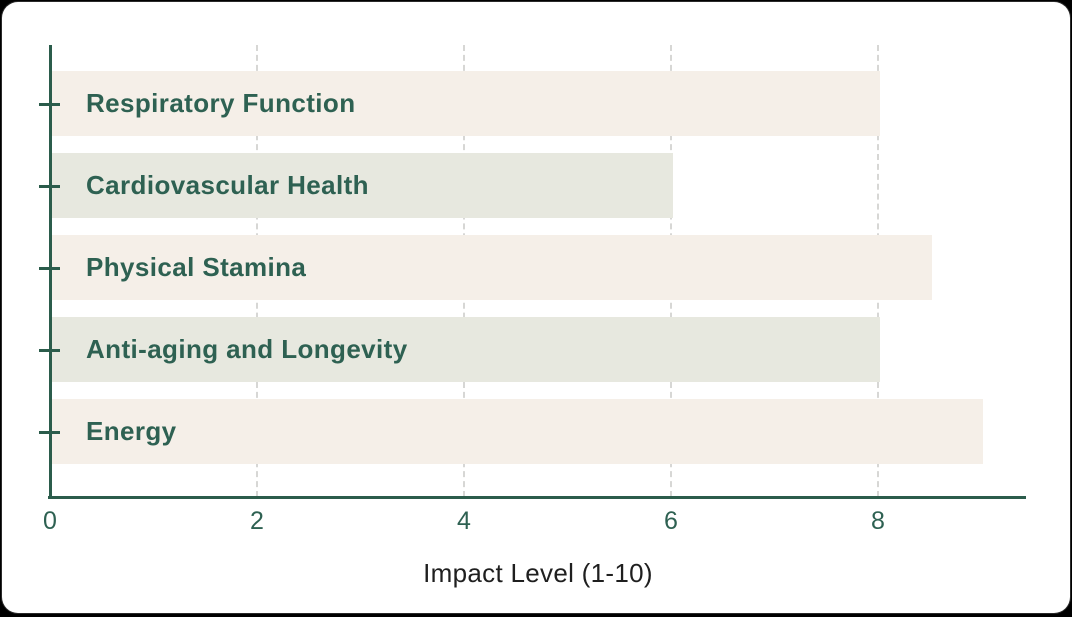  What do you see at coordinates (492, 267) in the screenshot?
I see `bar-physical-stamina: Physical Stamina` at bounding box center [492, 267].